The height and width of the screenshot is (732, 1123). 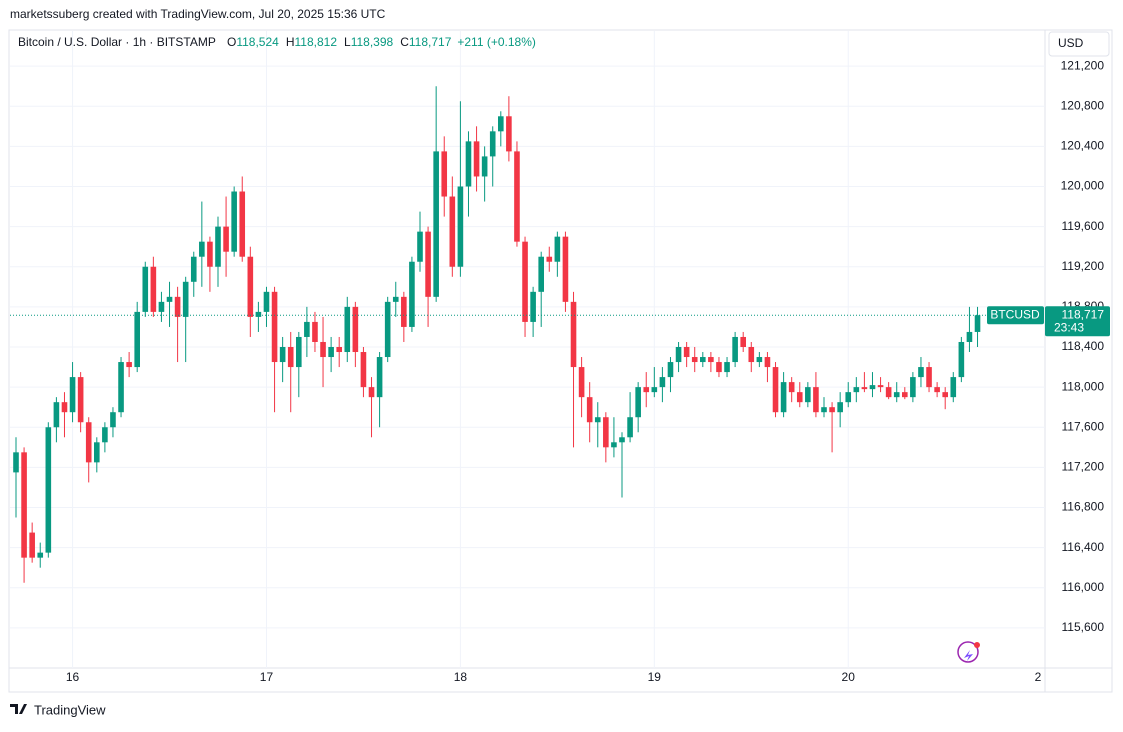 What do you see at coordinates (290, 42) in the screenshot?
I see `legend-key: H` at bounding box center [290, 42].